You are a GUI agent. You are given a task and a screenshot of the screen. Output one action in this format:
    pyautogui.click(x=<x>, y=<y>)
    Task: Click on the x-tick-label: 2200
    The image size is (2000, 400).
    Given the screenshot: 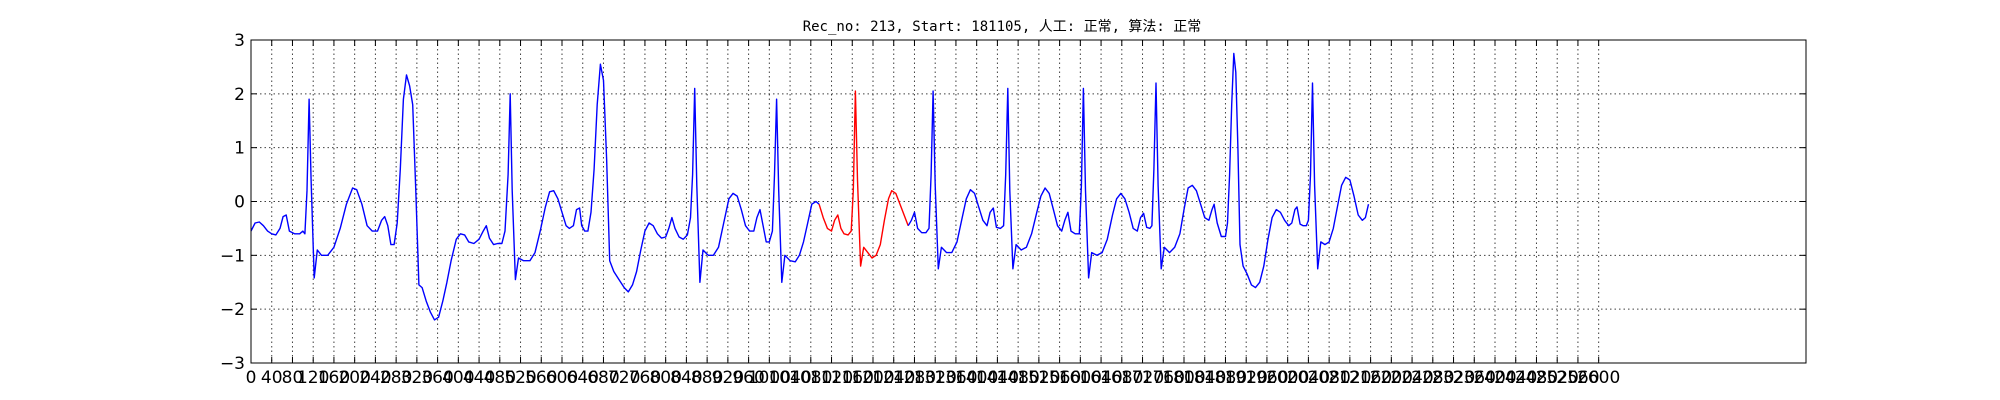 What is the action you would take?
    pyautogui.click(x=1391, y=378)
    